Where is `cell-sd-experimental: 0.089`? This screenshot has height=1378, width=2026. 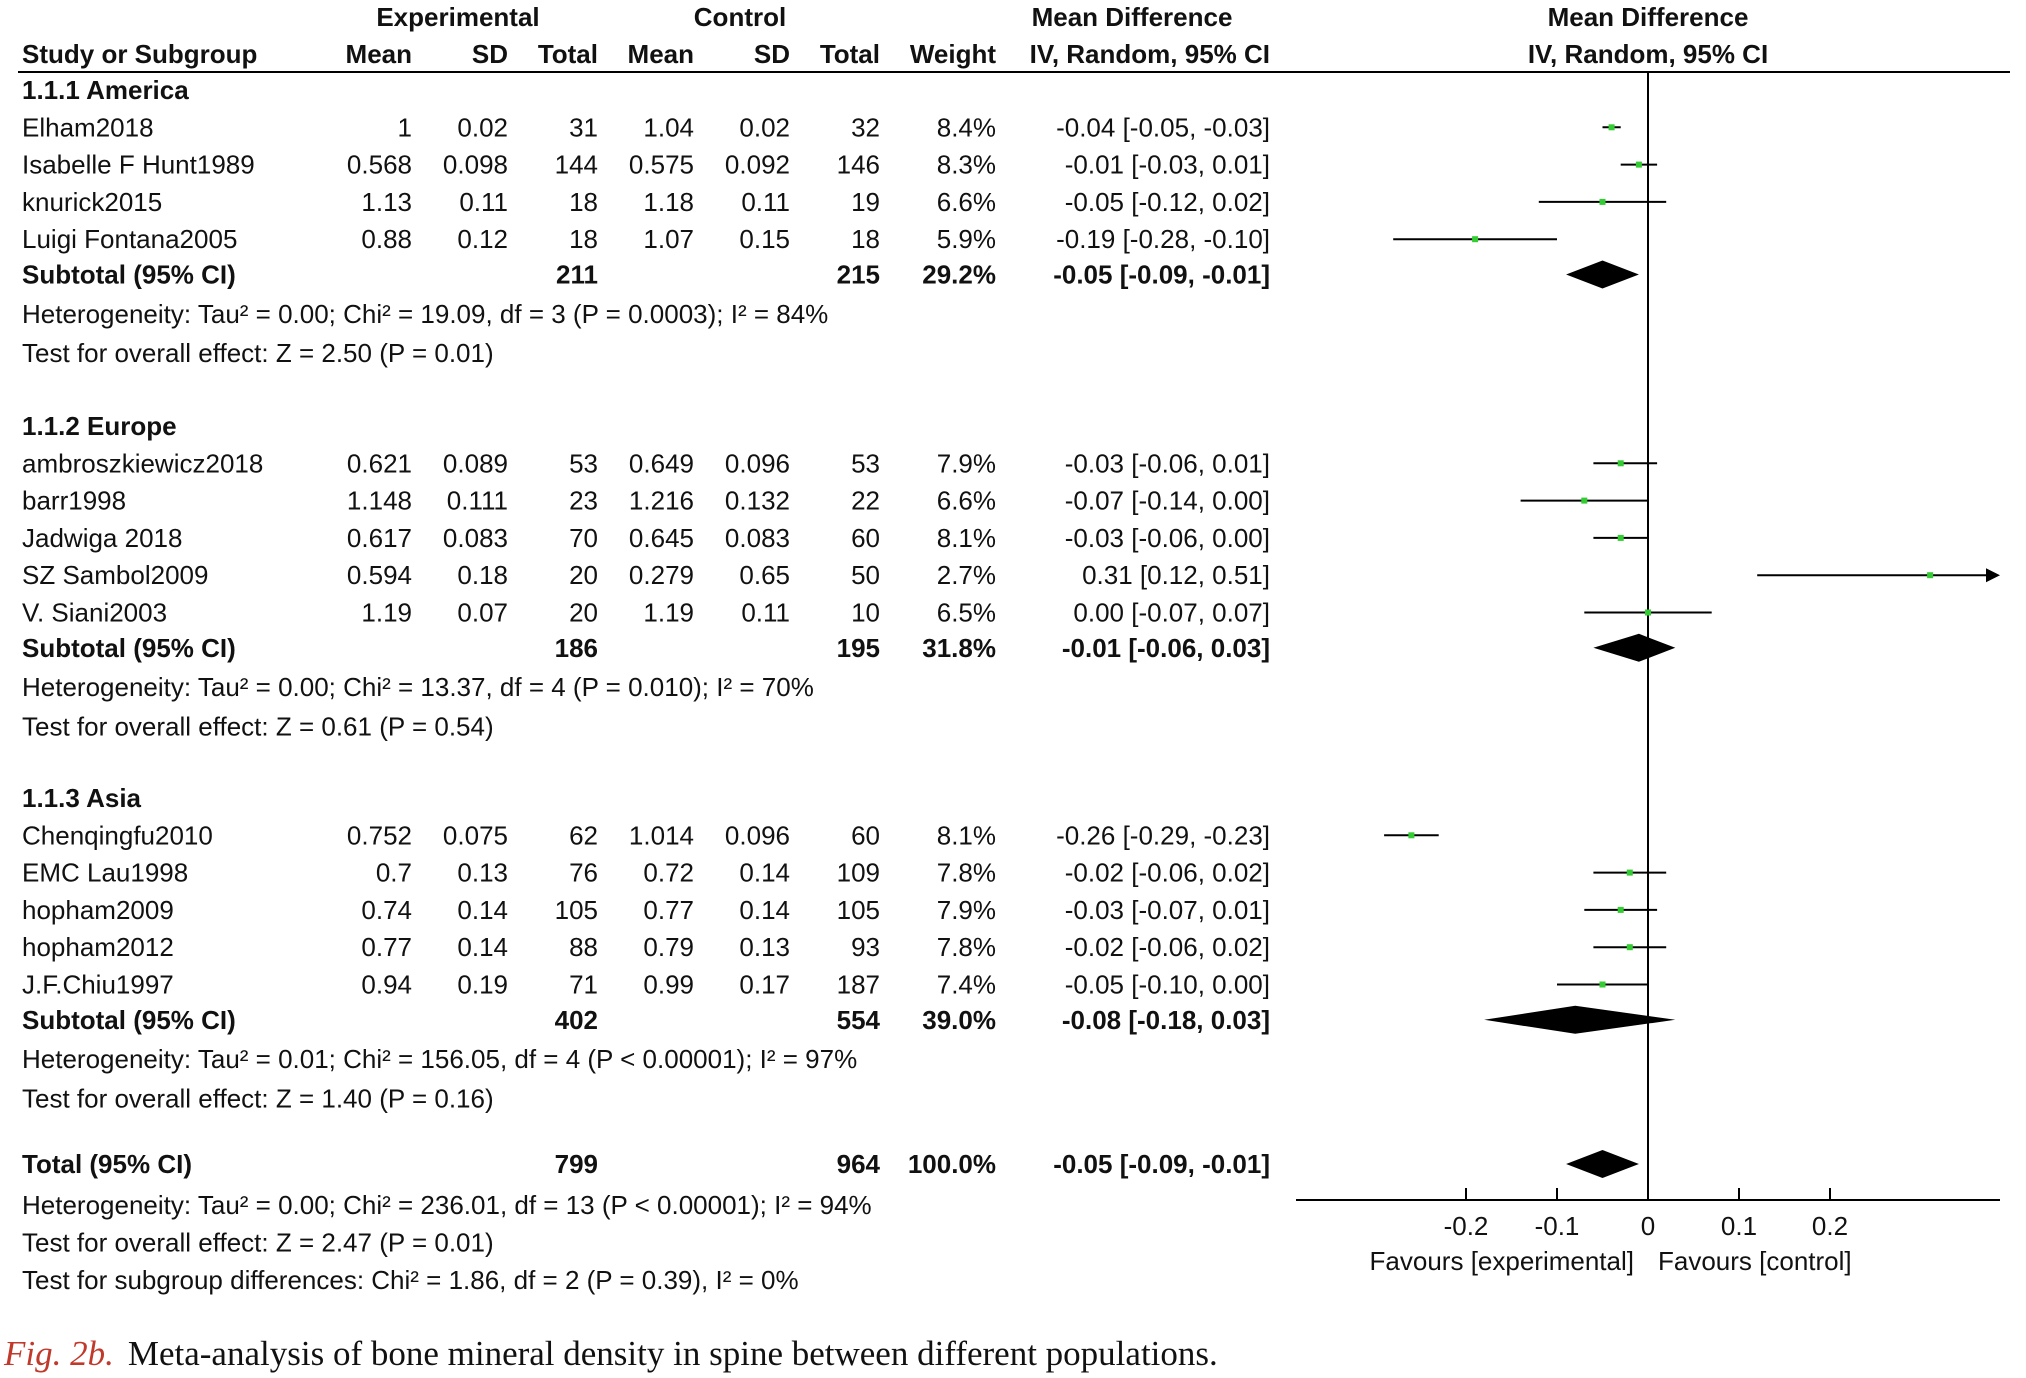
cell-sd-experimental: 0.089 is located at coordinates (475, 463).